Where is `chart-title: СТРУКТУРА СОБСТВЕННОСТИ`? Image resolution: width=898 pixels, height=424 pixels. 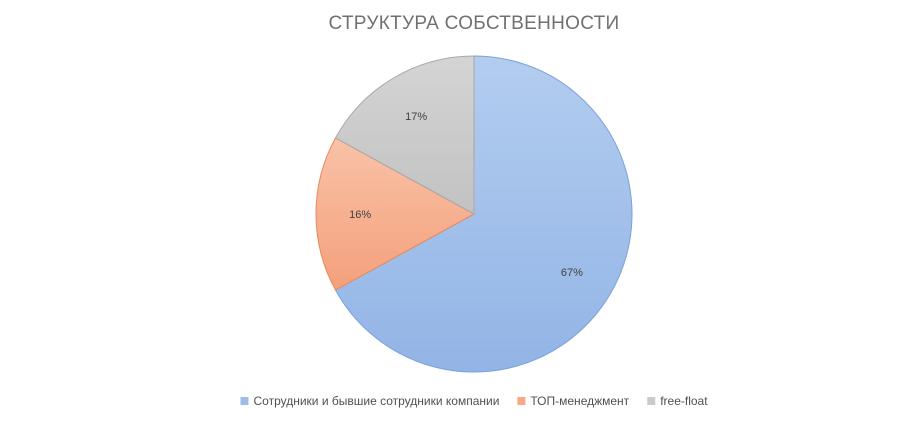
chart-title: СТРУКТУРА СОБСТВЕННОСТИ is located at coordinates (474, 23).